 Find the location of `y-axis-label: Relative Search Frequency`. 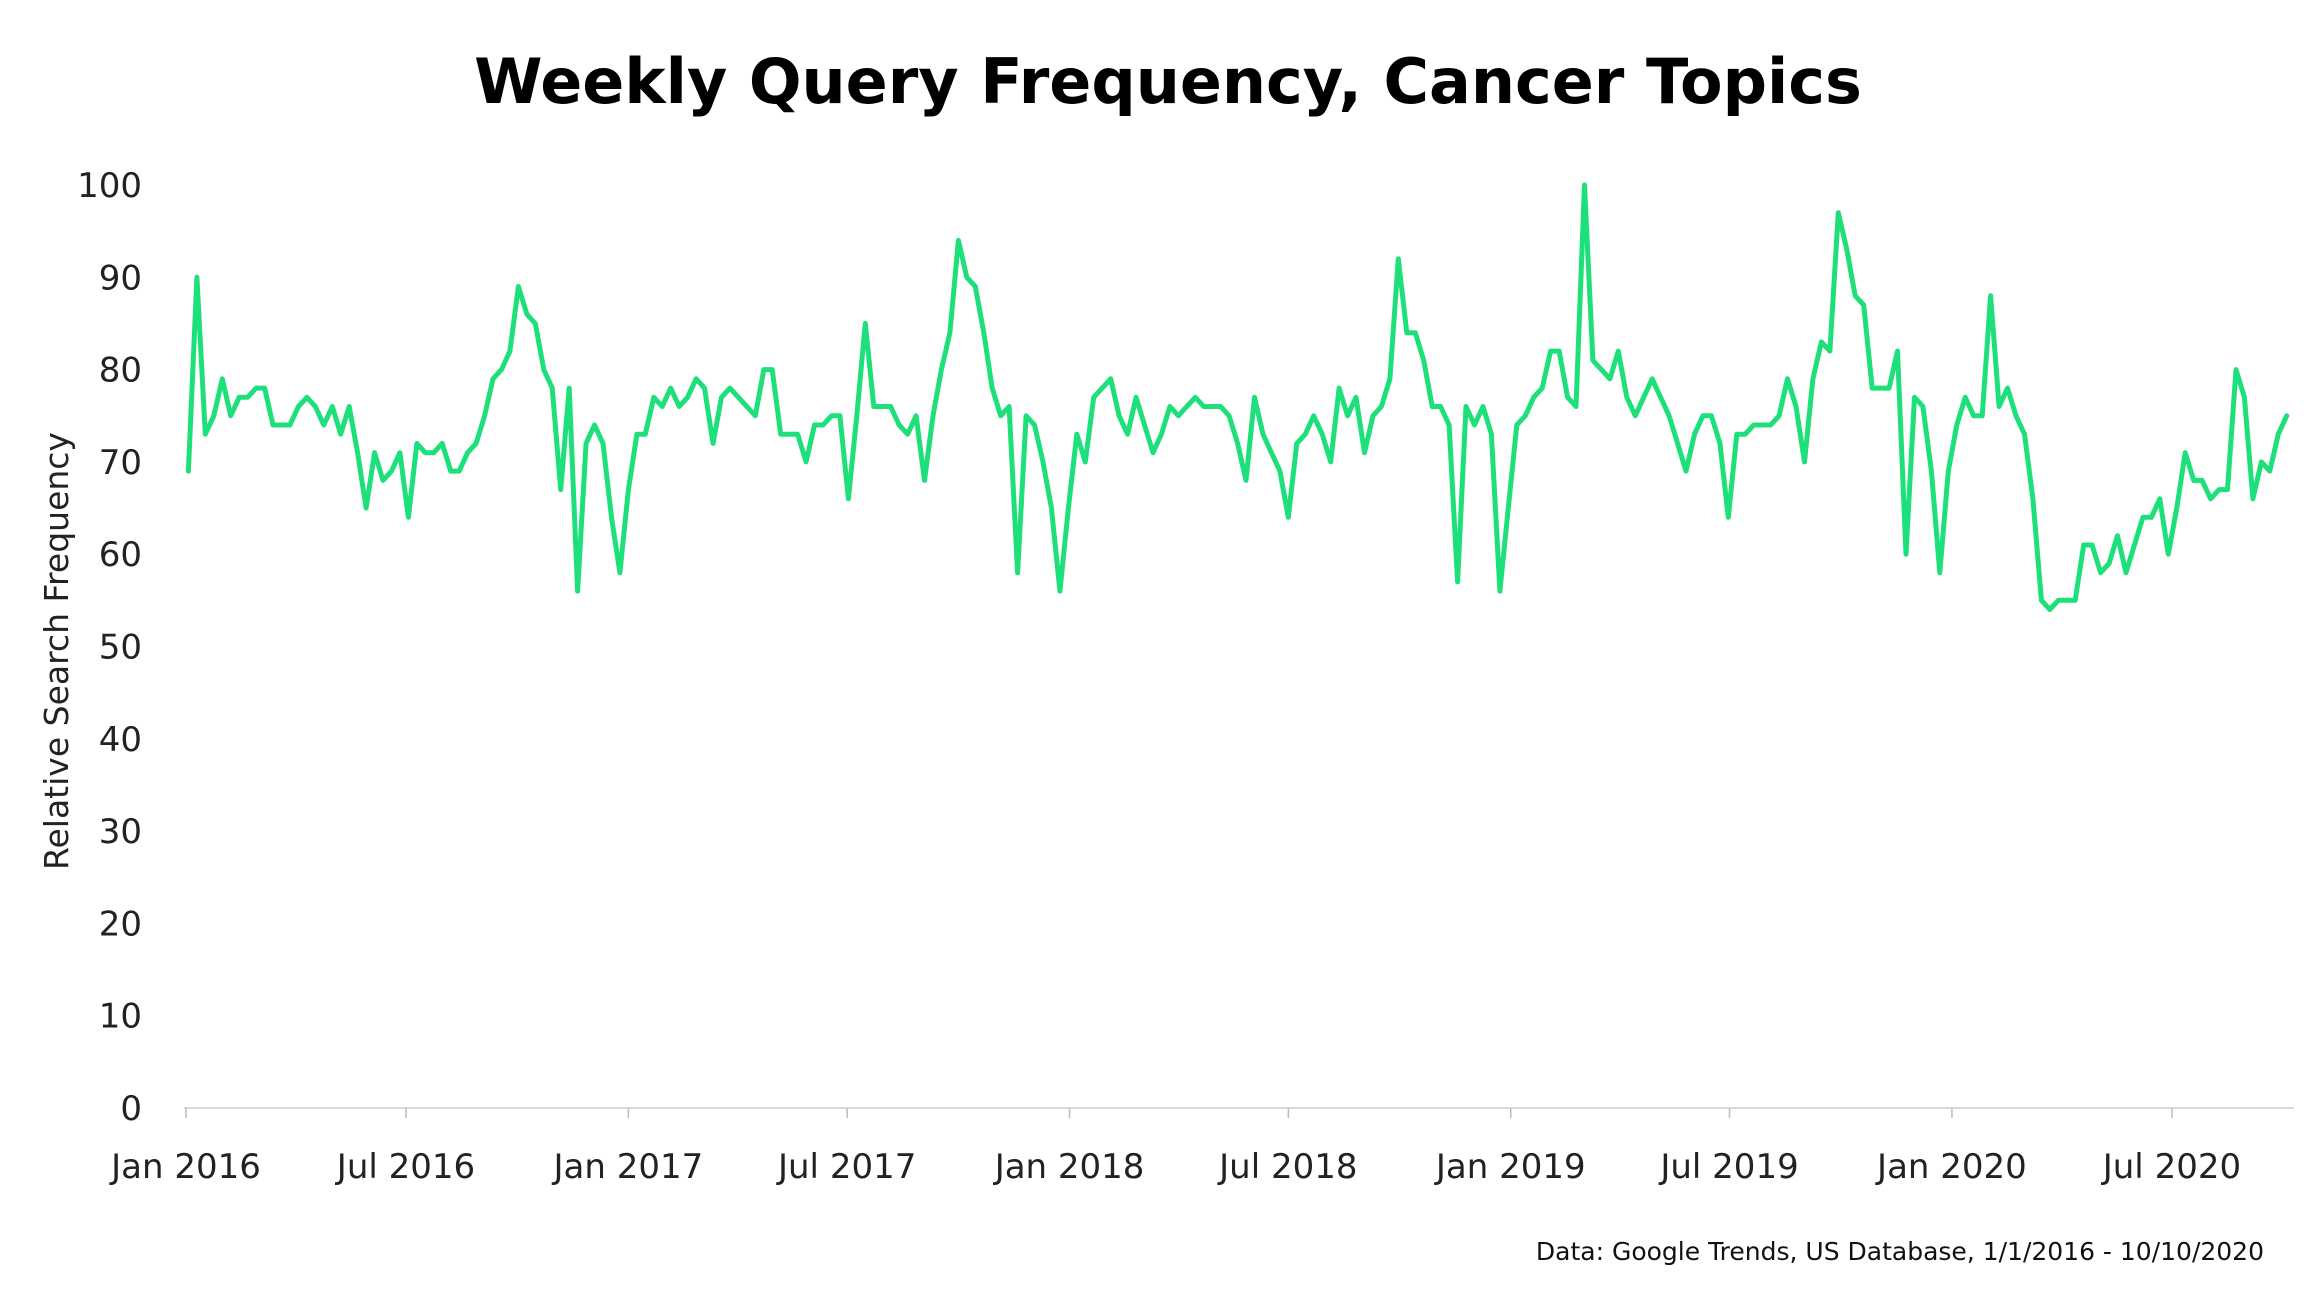

y-axis-label: Relative Search Frequency is located at coordinates (56, 651).